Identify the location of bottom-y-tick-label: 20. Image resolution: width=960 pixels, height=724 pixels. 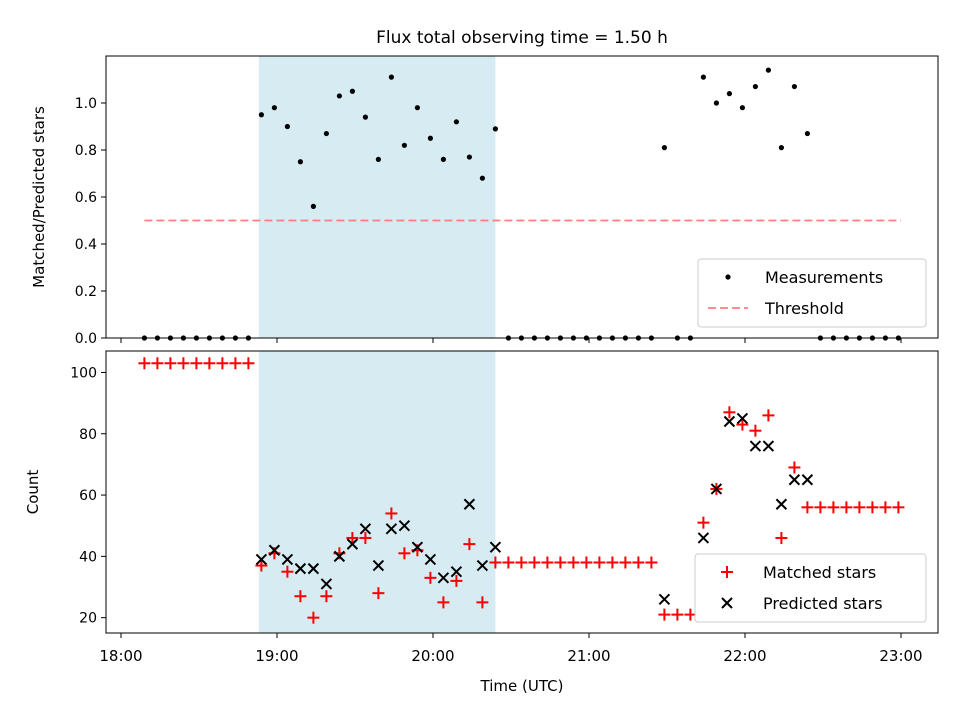
(88, 619).